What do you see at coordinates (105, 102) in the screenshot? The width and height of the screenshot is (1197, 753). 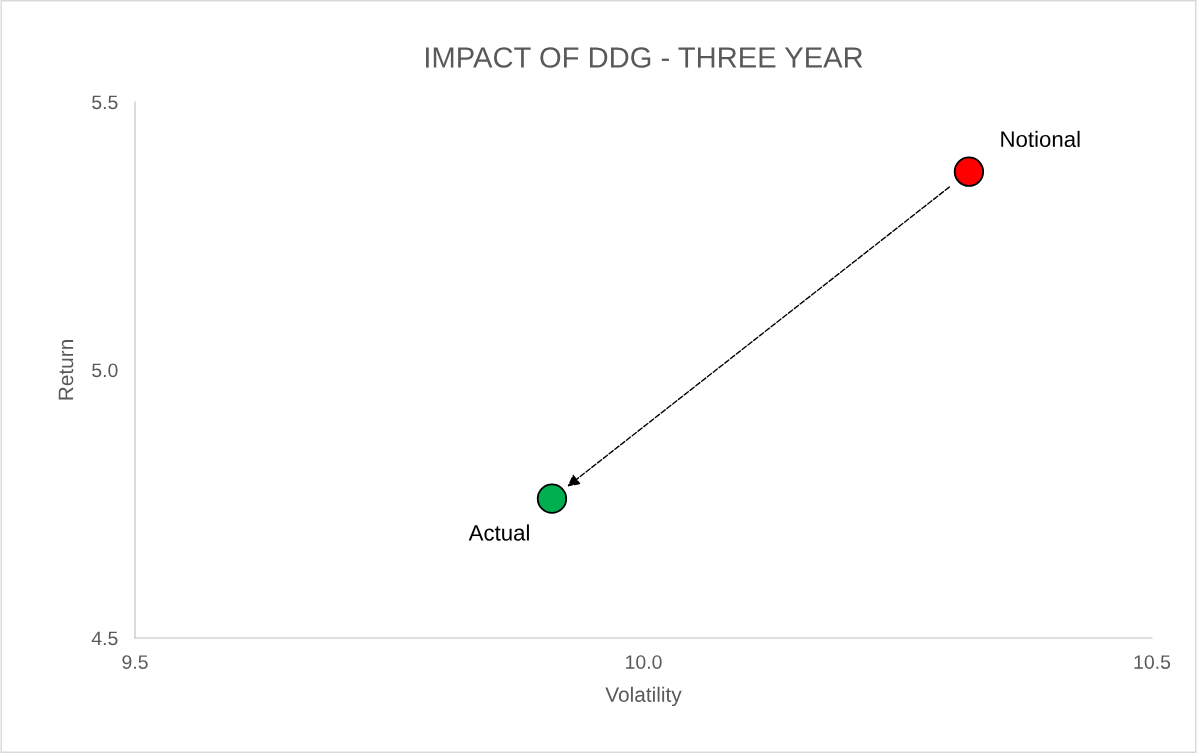 I see `y-tick-label: 5.5` at bounding box center [105, 102].